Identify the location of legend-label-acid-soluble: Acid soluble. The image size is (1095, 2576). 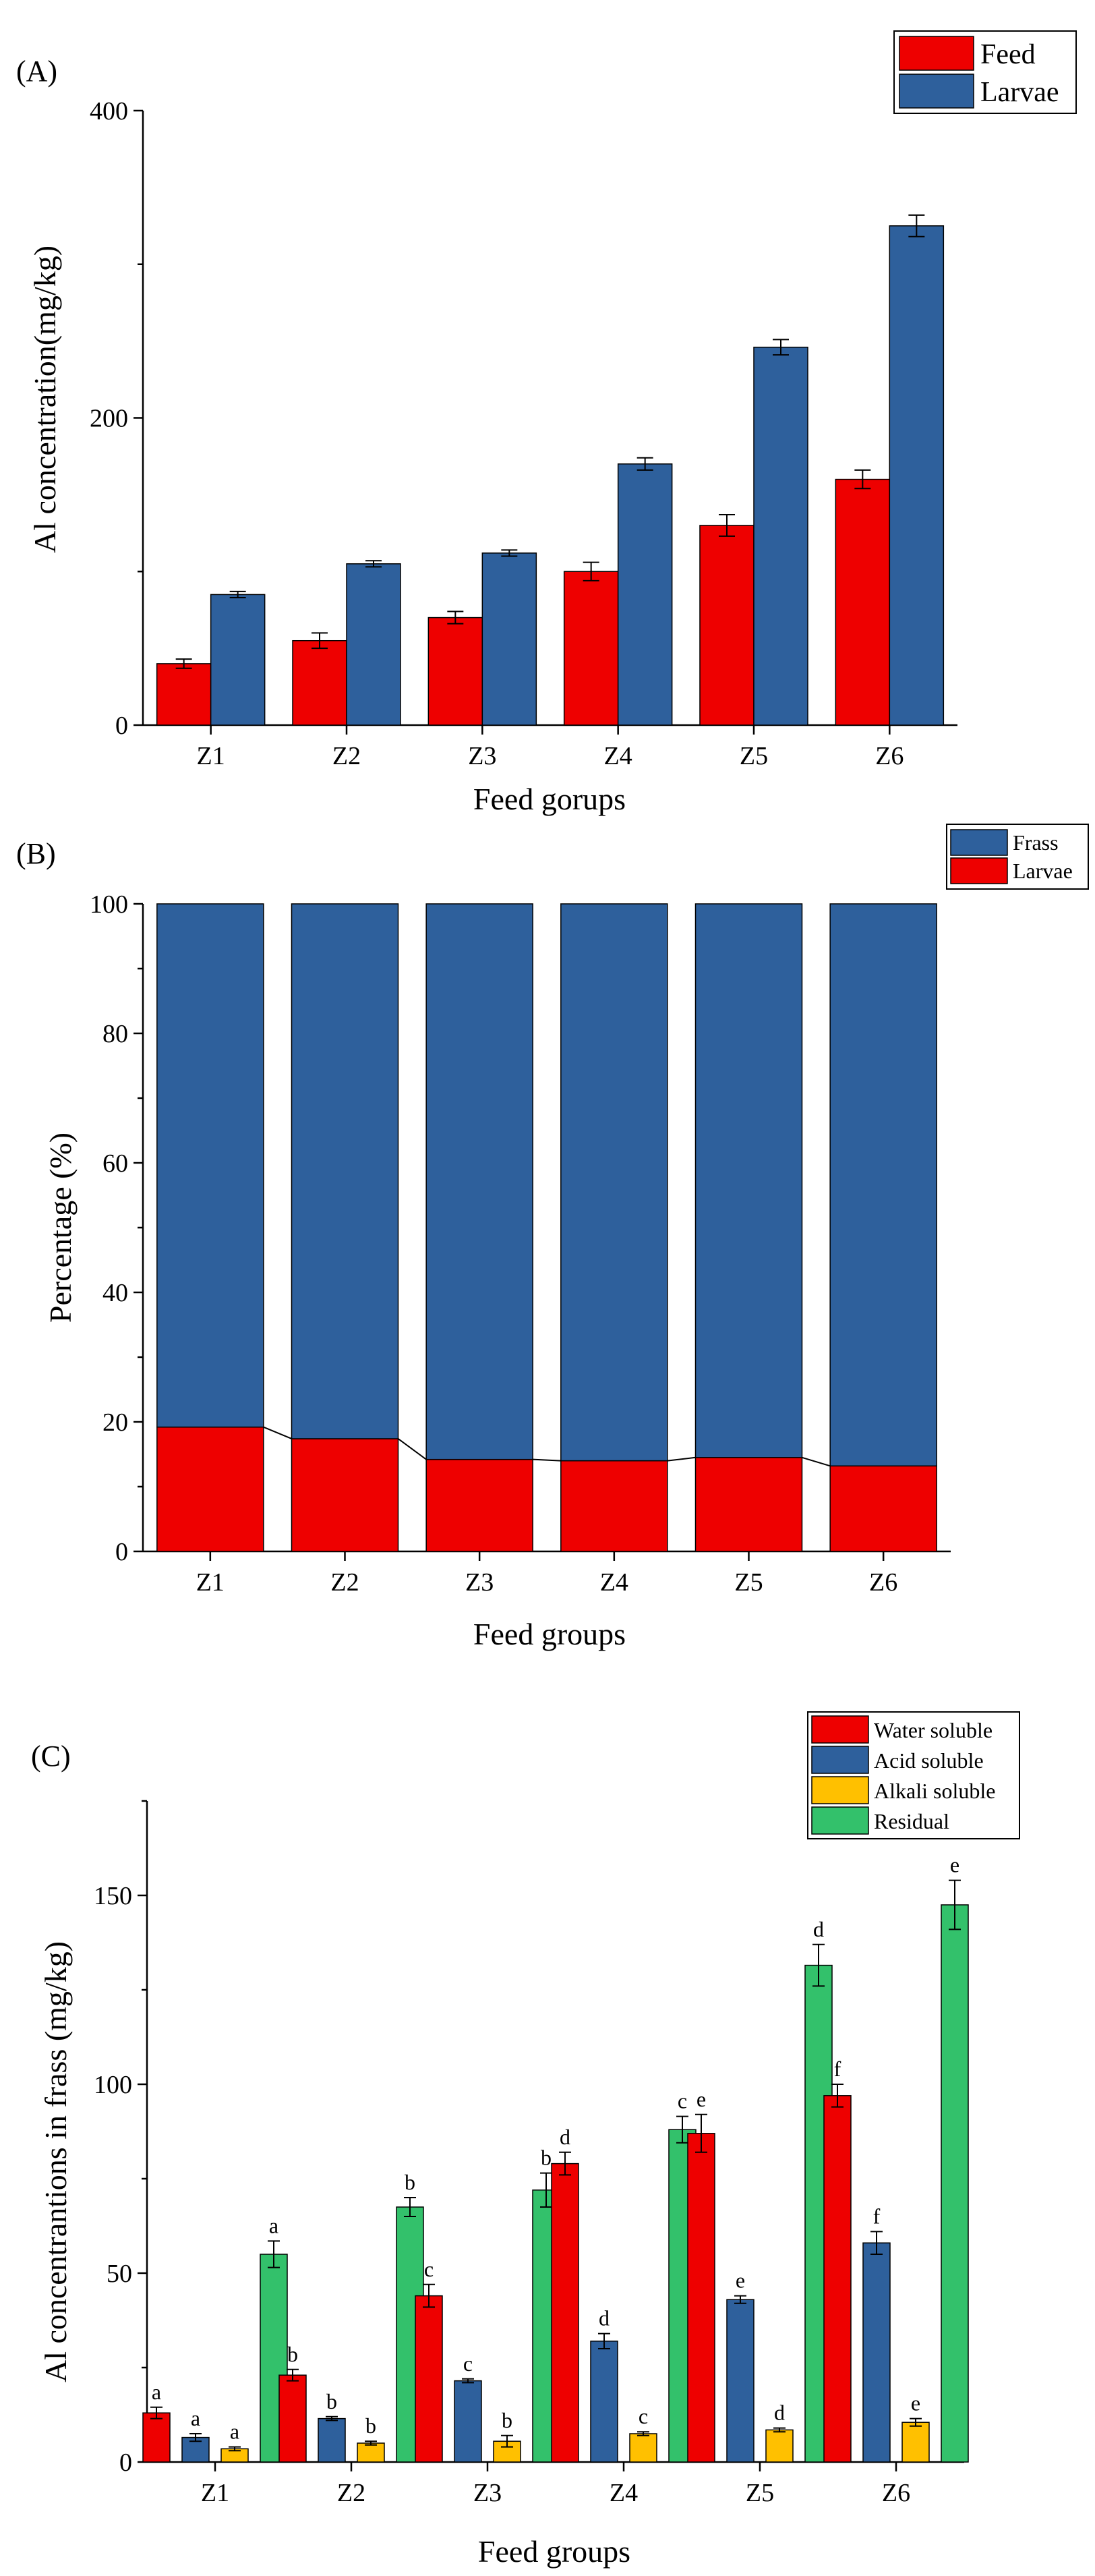
(929, 1760).